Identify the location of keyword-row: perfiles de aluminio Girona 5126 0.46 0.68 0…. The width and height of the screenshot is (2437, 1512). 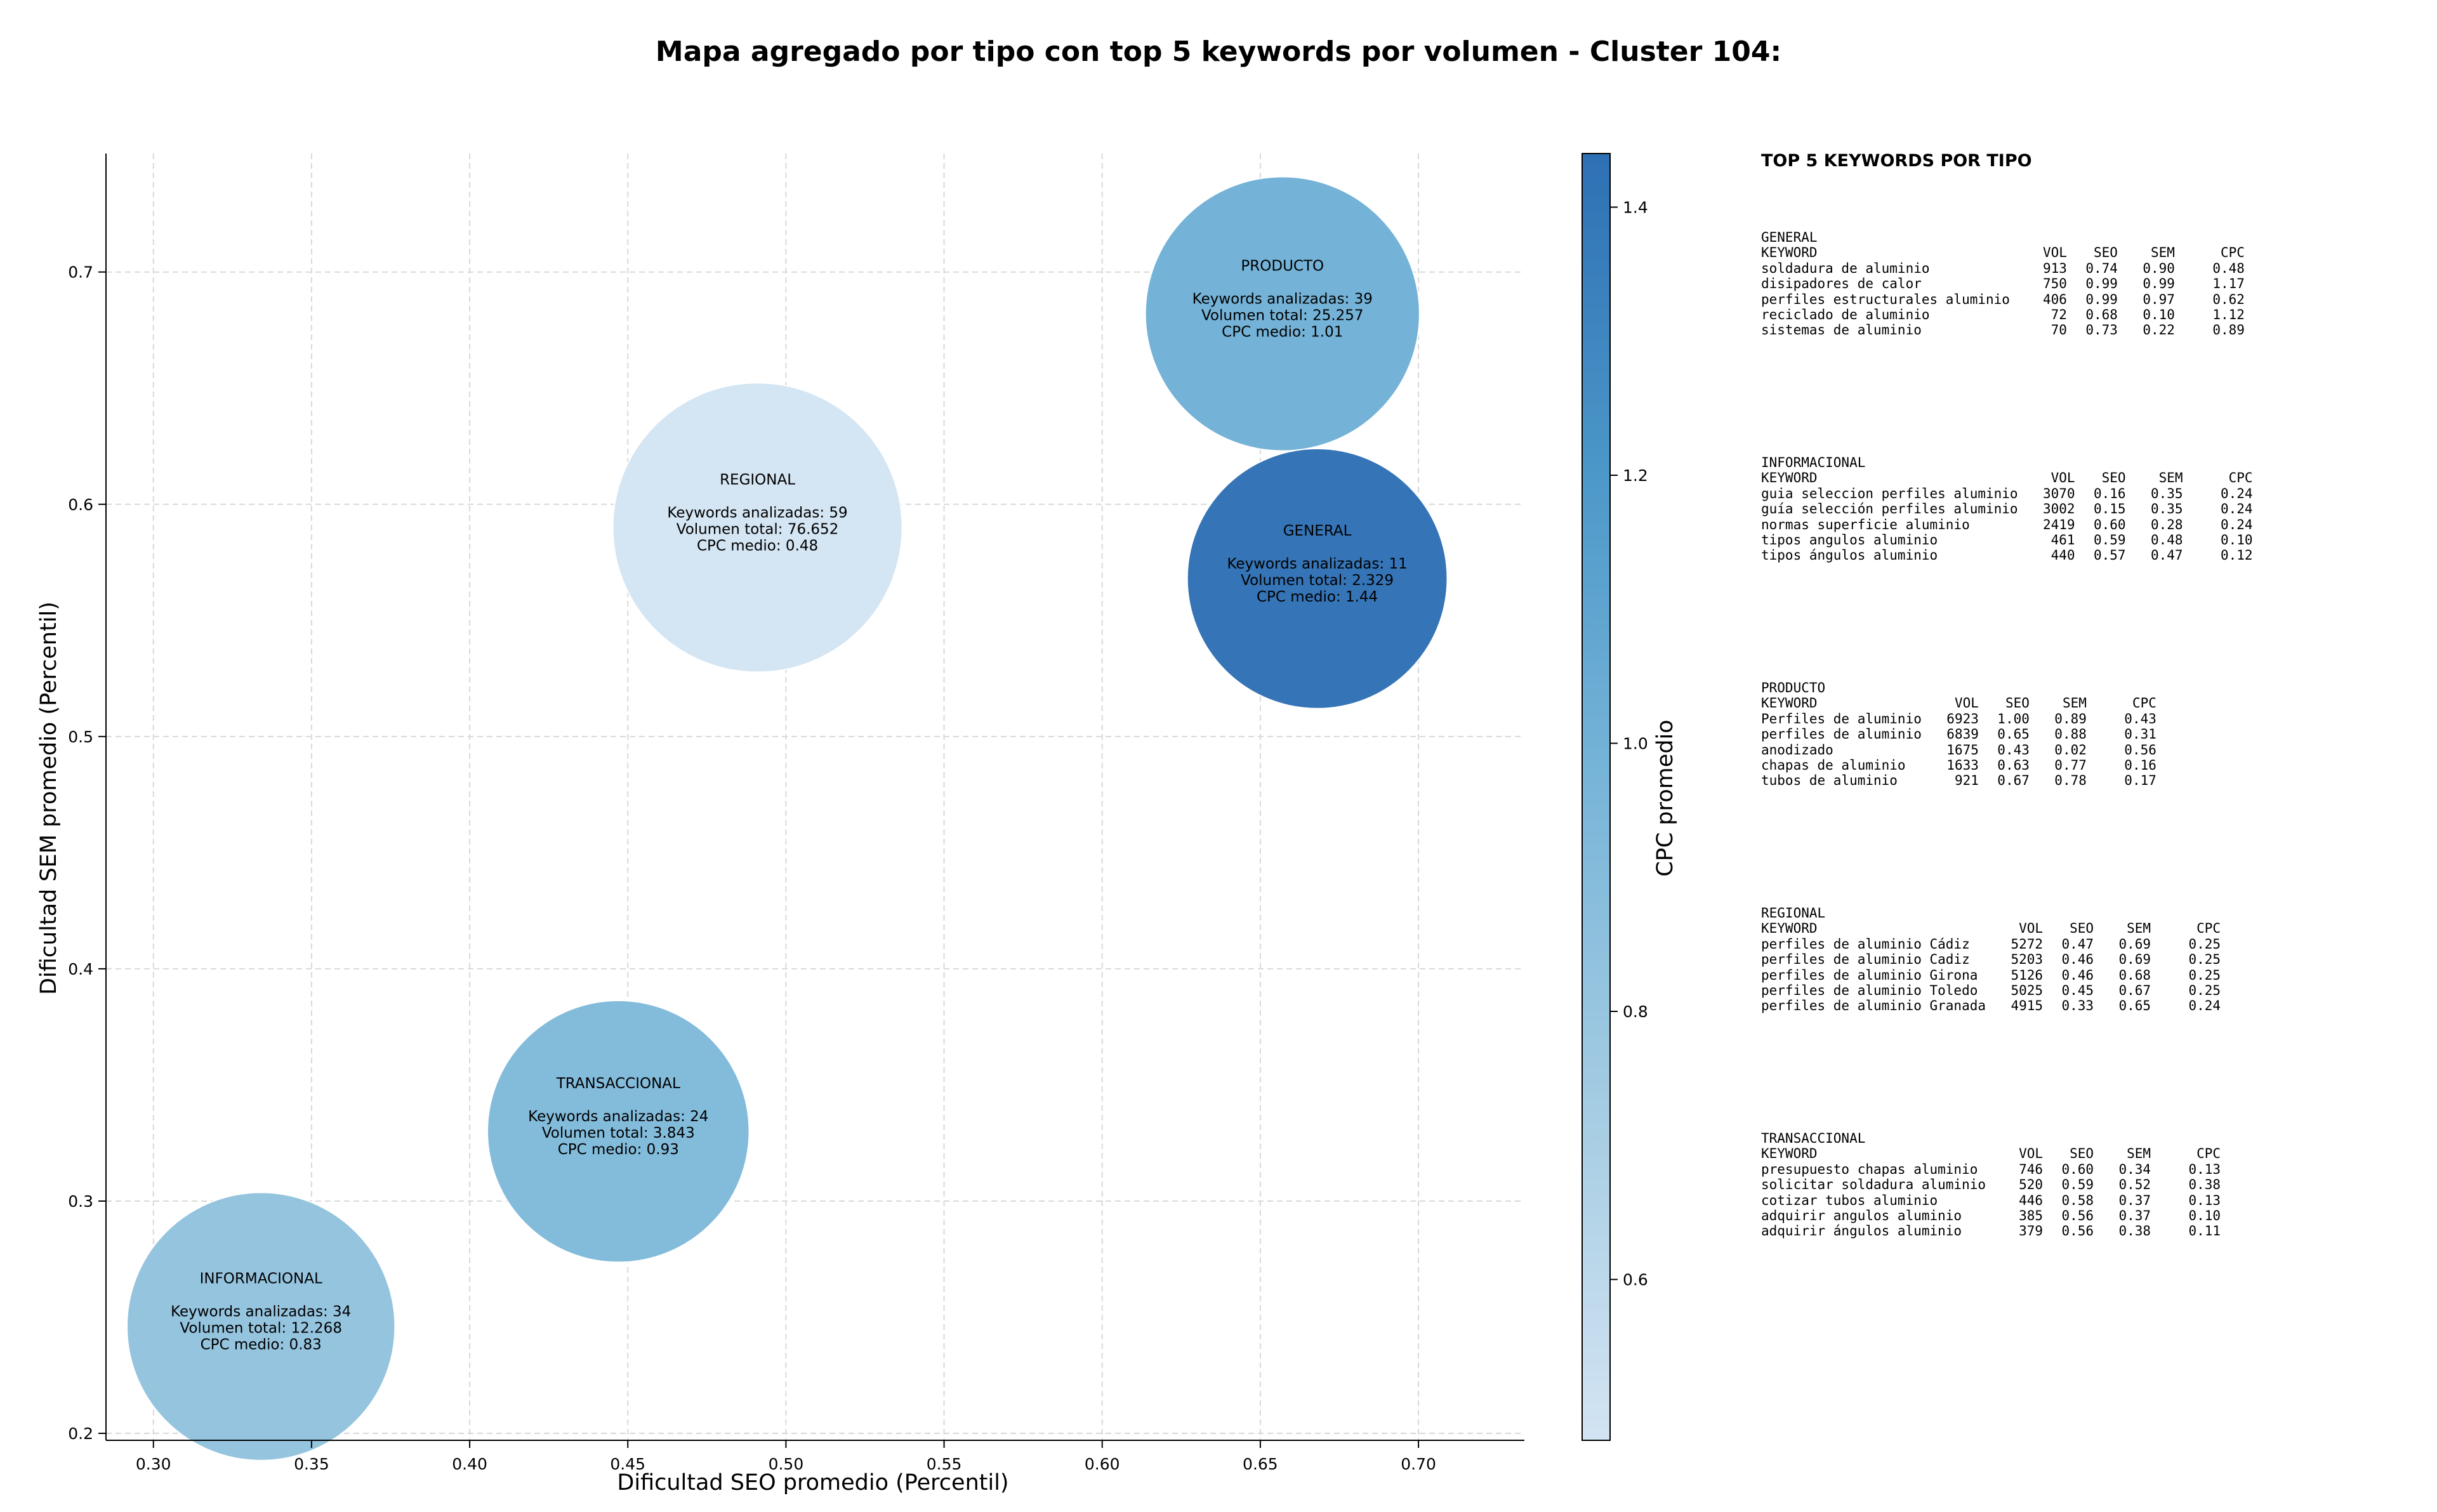
(1991, 976).